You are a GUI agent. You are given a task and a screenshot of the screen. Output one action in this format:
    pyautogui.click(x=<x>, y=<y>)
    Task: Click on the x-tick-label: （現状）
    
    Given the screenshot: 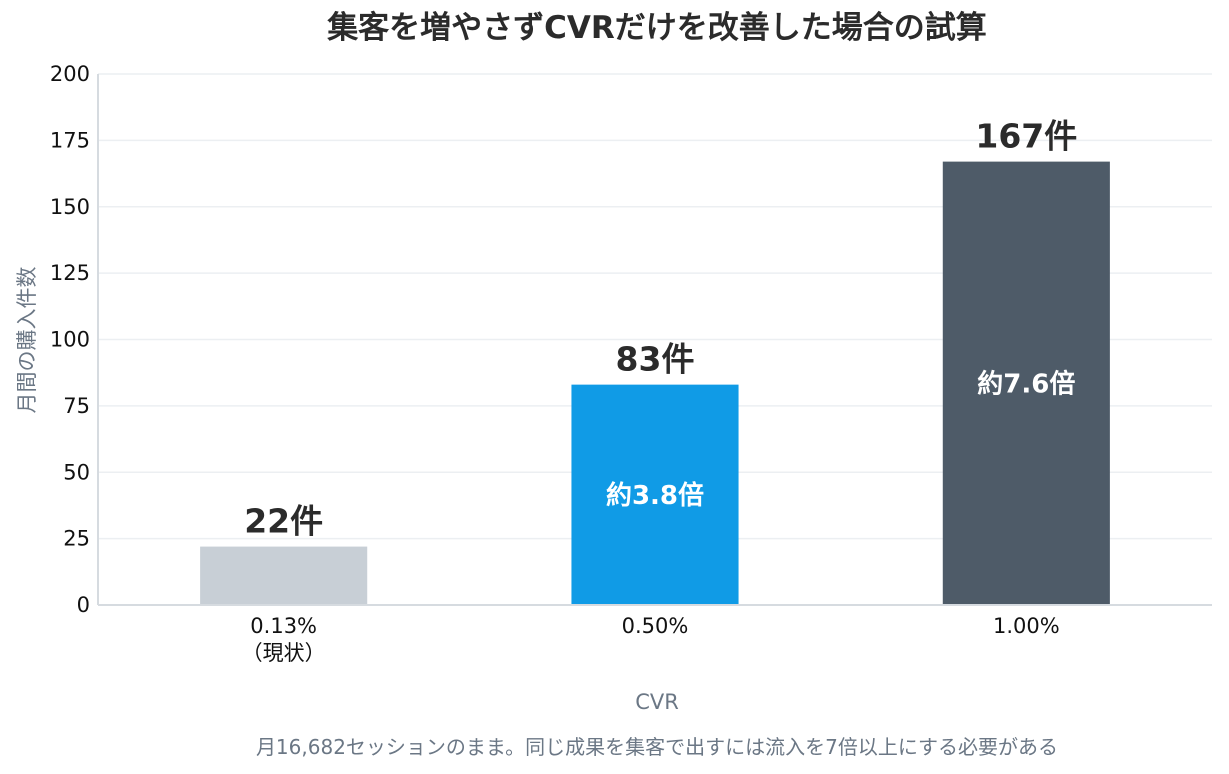 What is the action you would take?
    pyautogui.click(x=284, y=653)
    